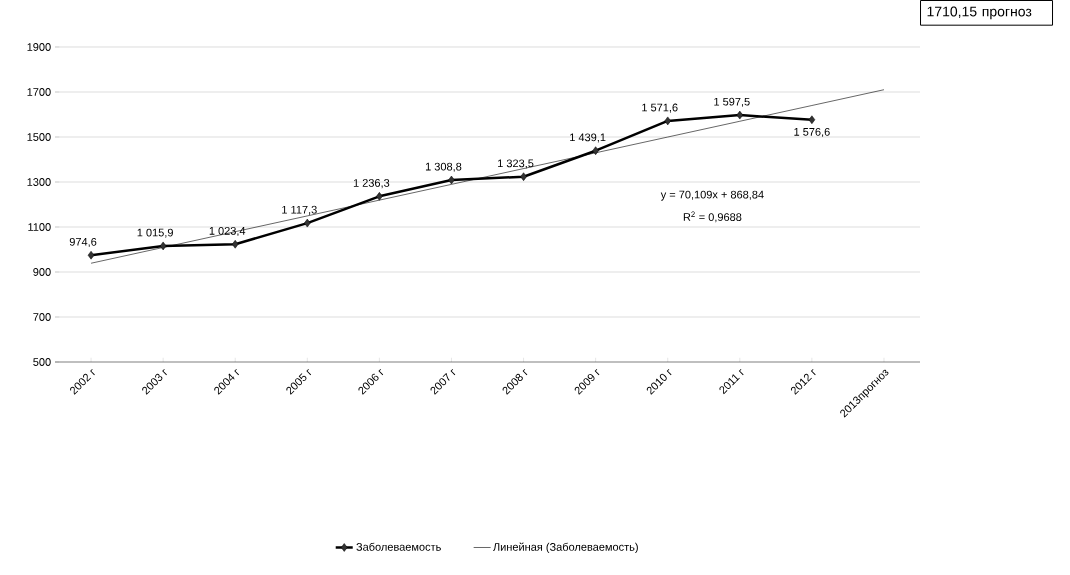  What do you see at coordinates (588, 138) in the screenshot?
I see `data-label: 1 439,1` at bounding box center [588, 138].